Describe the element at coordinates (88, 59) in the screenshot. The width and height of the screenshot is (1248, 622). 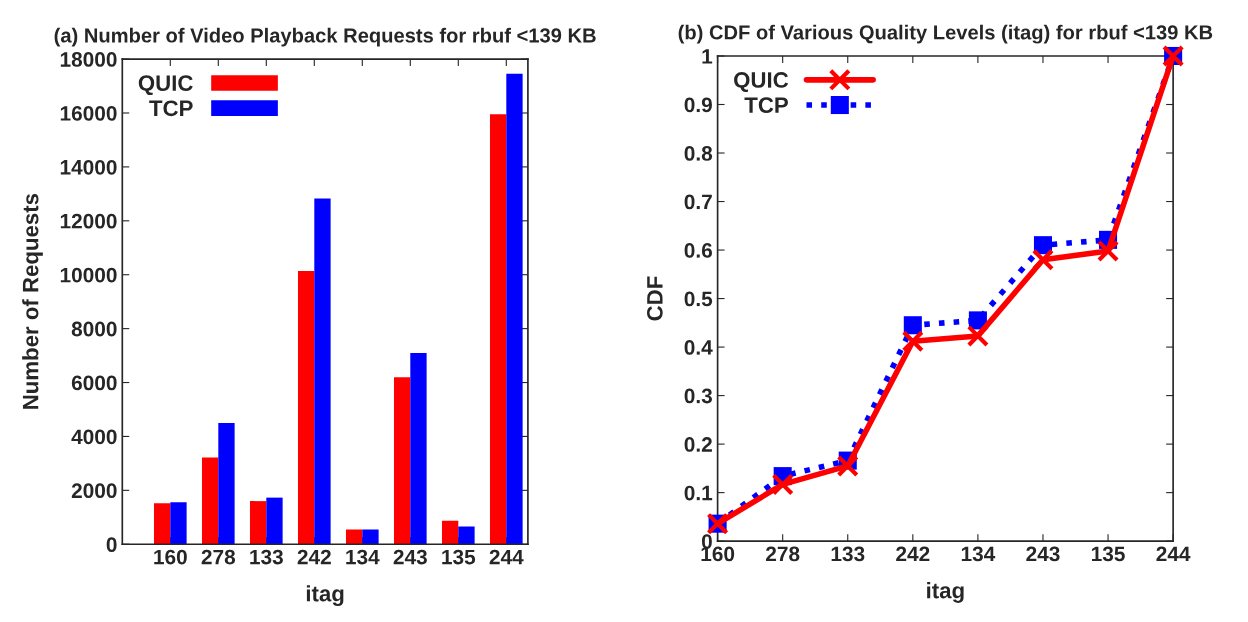
I see `y-tick-label: 18000` at that location.